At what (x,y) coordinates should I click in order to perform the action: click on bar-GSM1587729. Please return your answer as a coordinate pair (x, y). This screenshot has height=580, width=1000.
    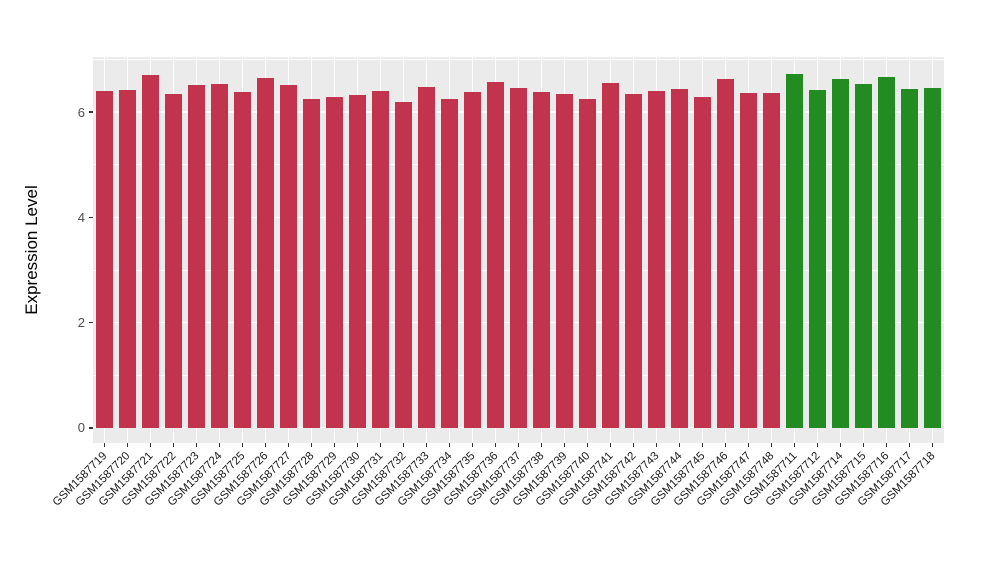
    Looking at the image, I should click on (334, 262).